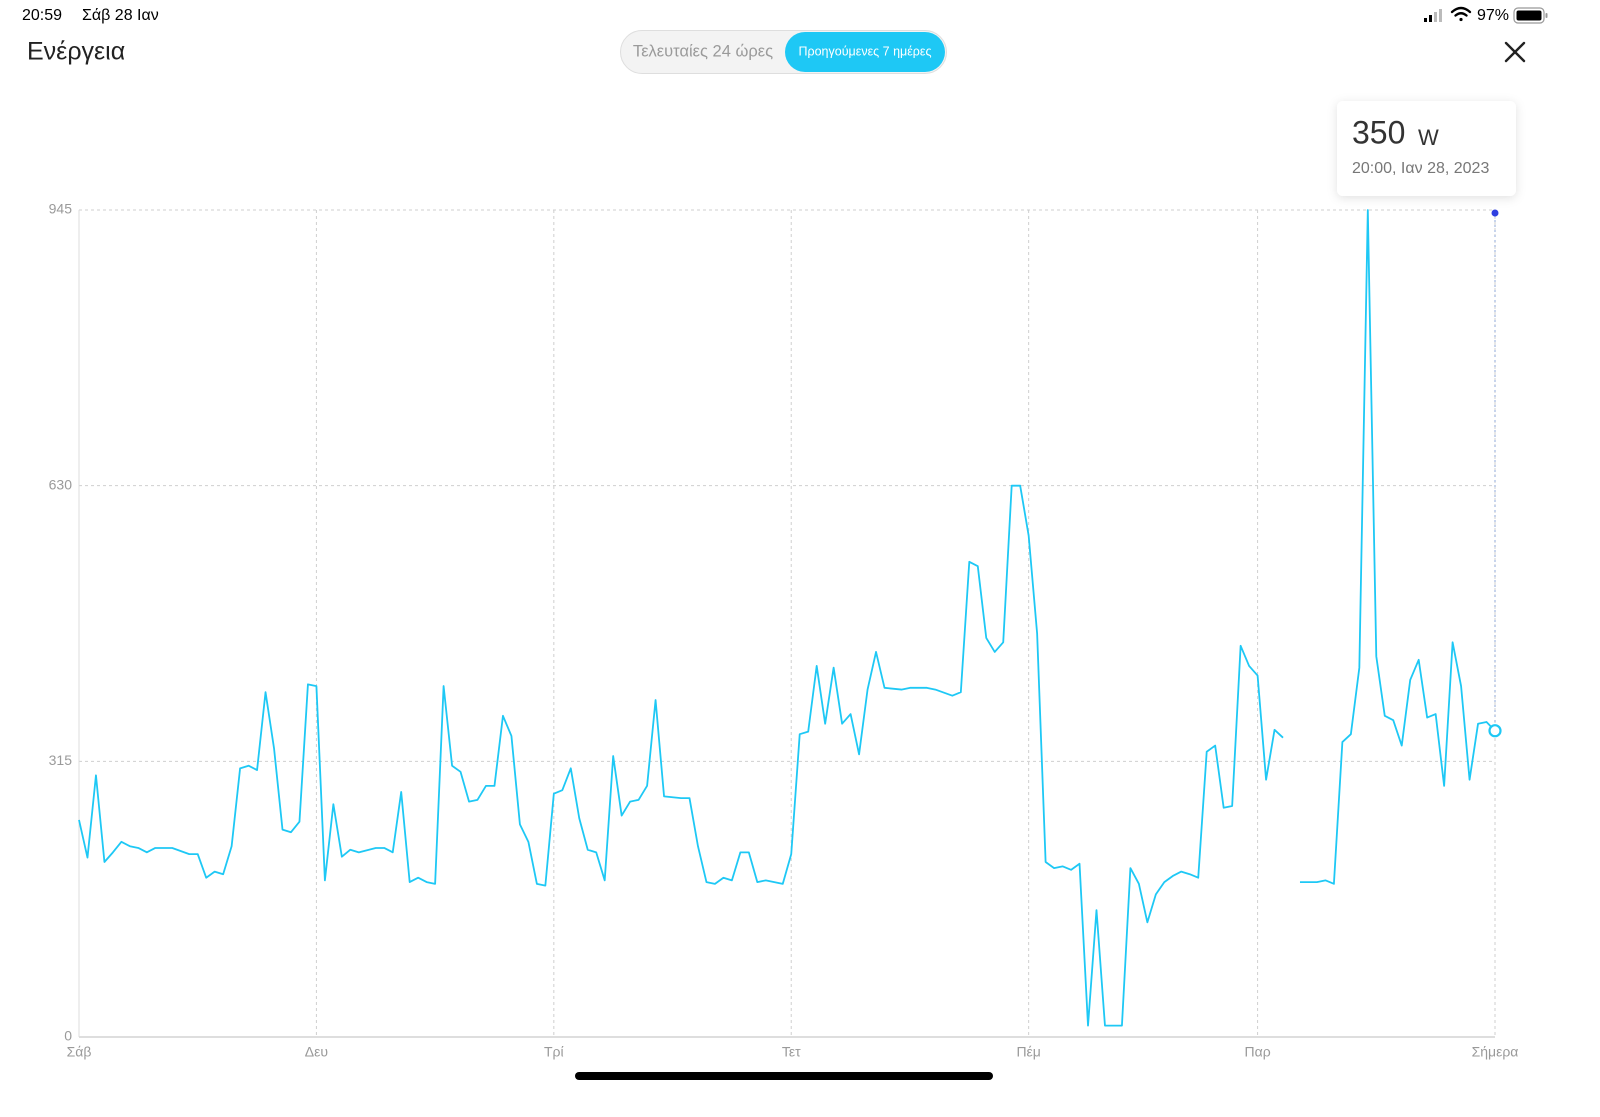 This screenshot has height=1117, width=1600. What do you see at coordinates (791, 1052) in the screenshot?
I see `x-tick-label: Τετ` at bounding box center [791, 1052].